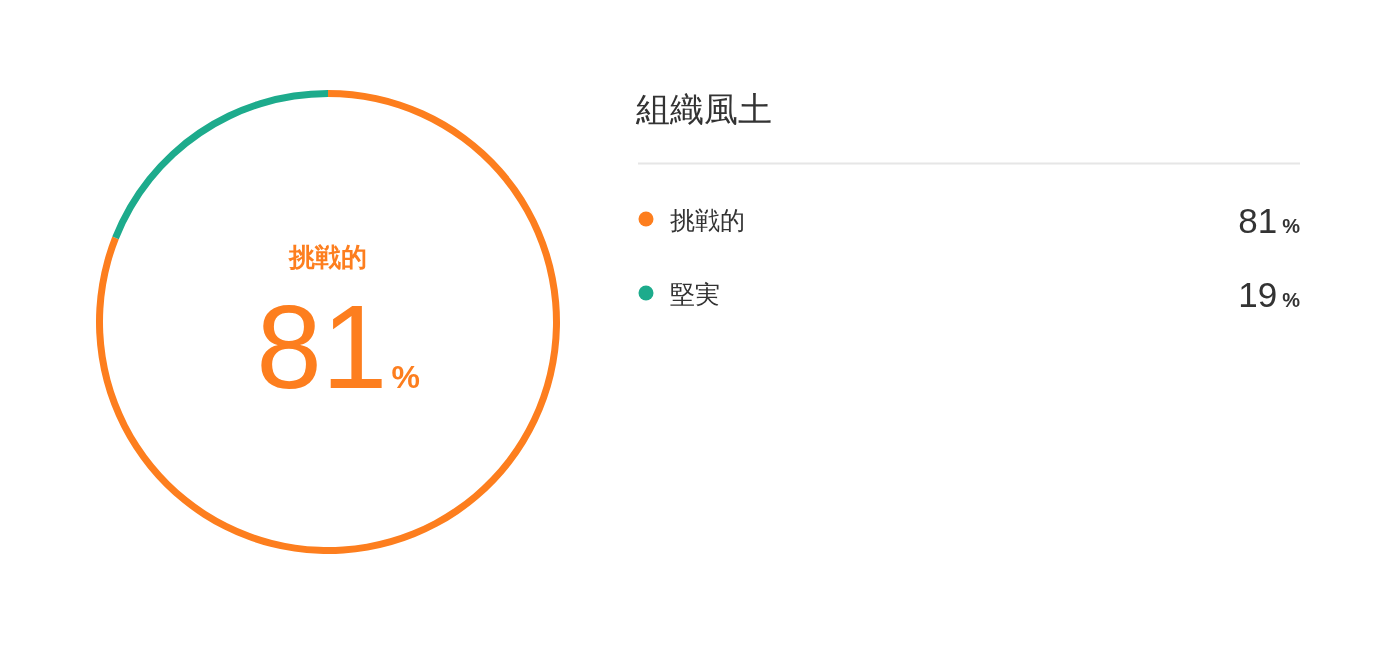 The height and width of the screenshot is (662, 1400). I want to click on data-label: 19%, so click(1269, 294).